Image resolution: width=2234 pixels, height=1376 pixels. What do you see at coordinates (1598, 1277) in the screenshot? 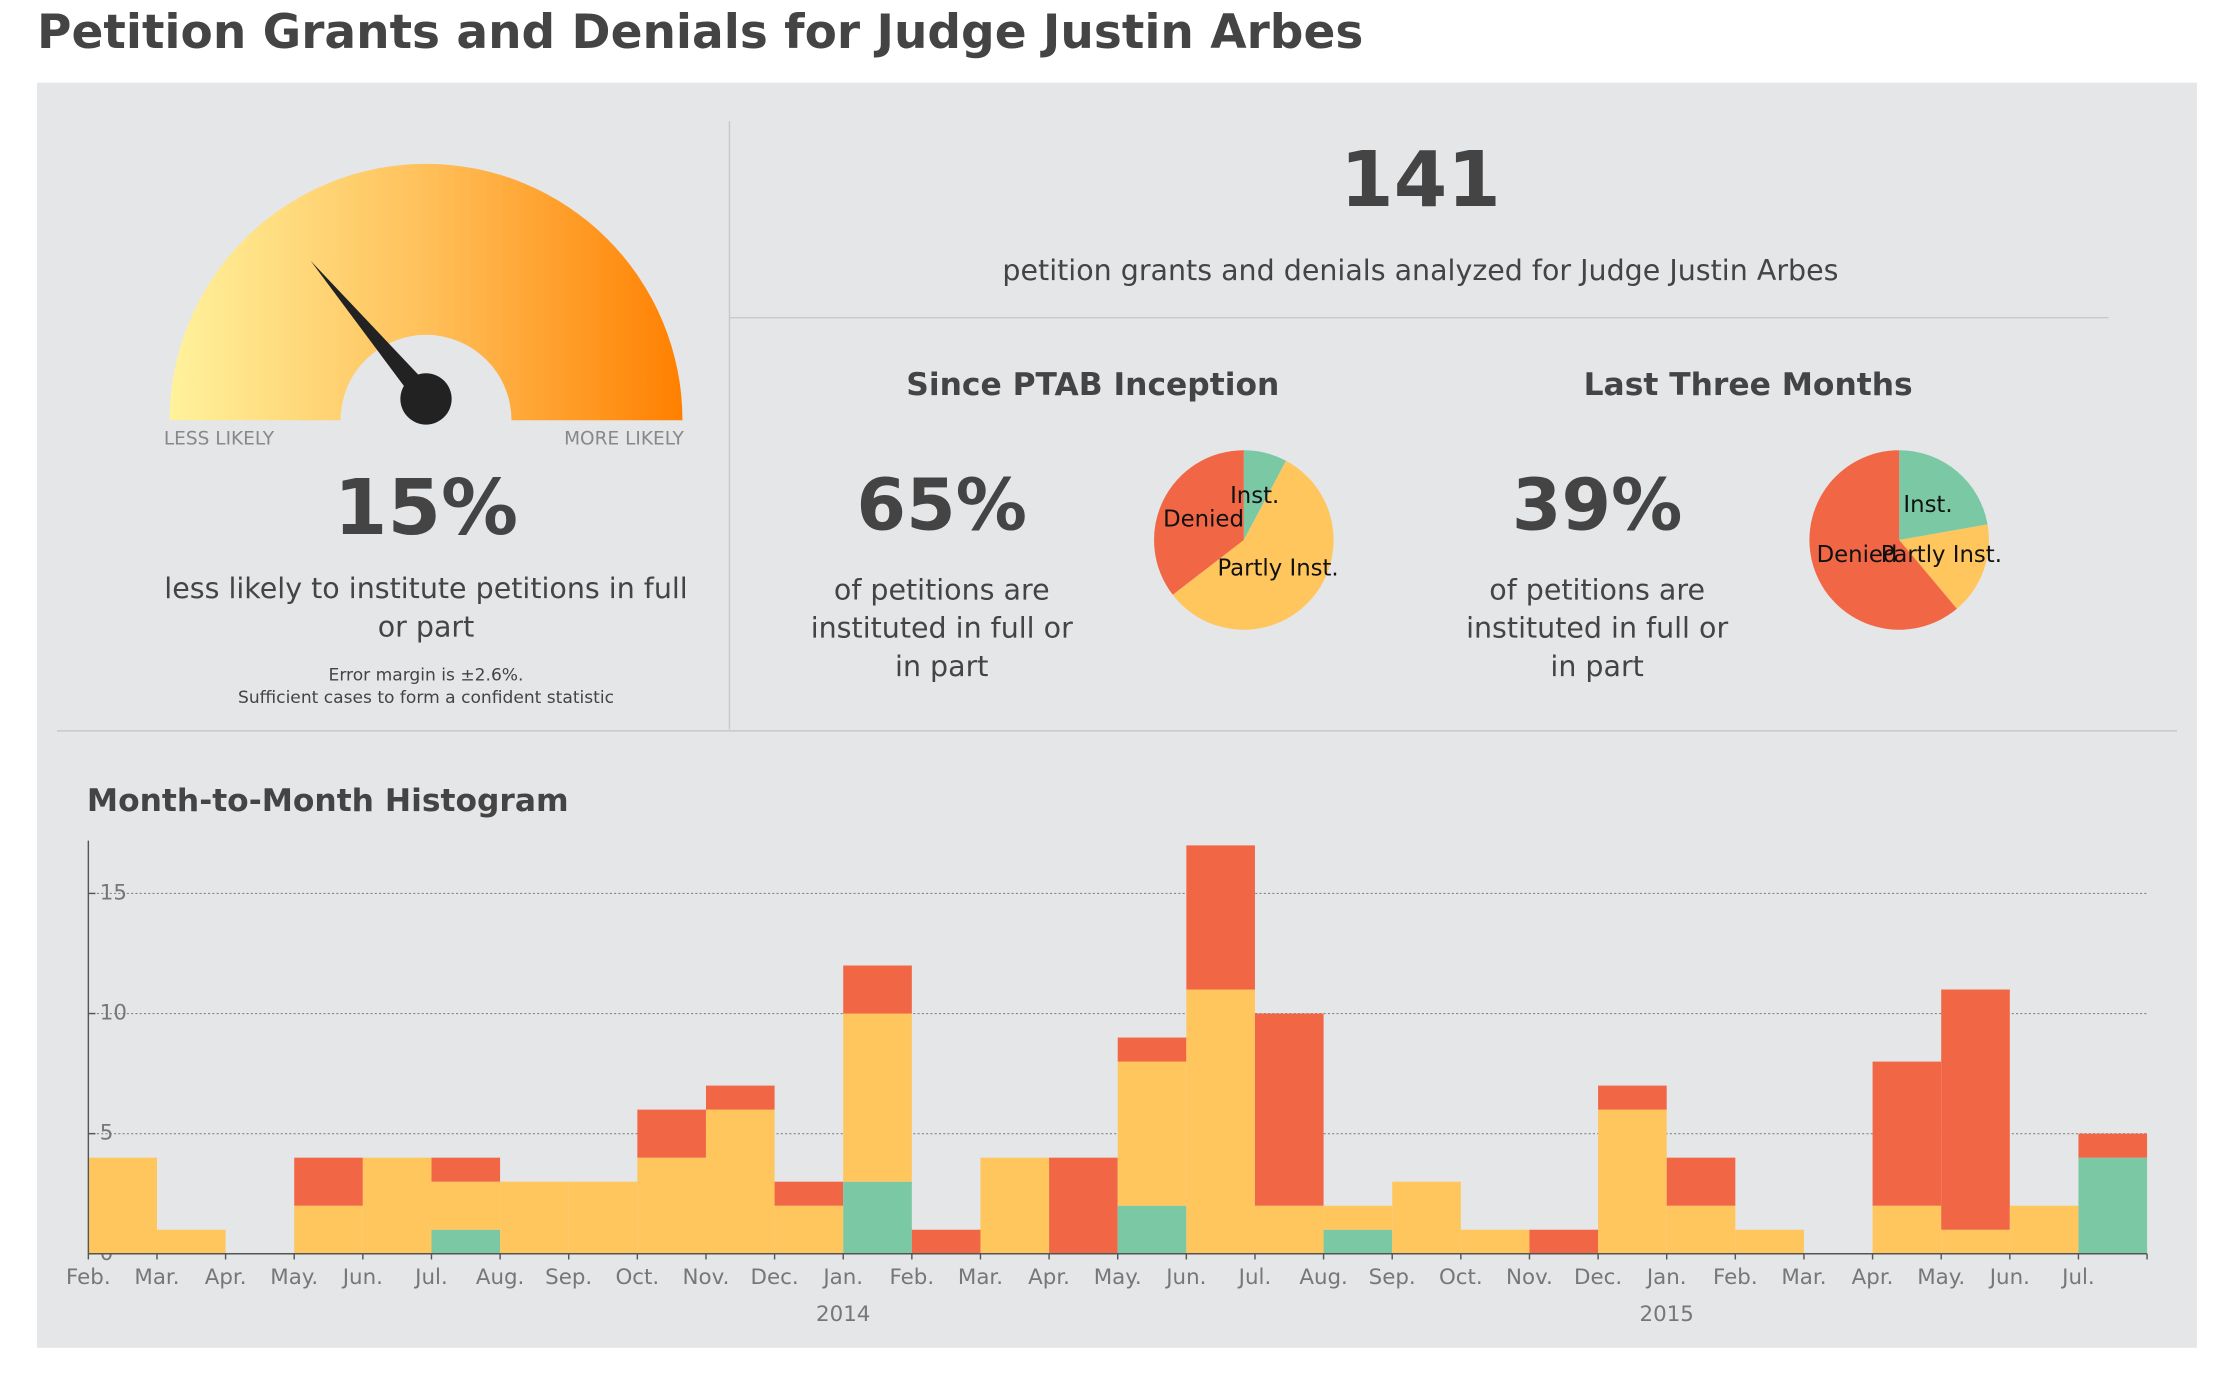
I see `x-tick-label: Dec.` at bounding box center [1598, 1277].